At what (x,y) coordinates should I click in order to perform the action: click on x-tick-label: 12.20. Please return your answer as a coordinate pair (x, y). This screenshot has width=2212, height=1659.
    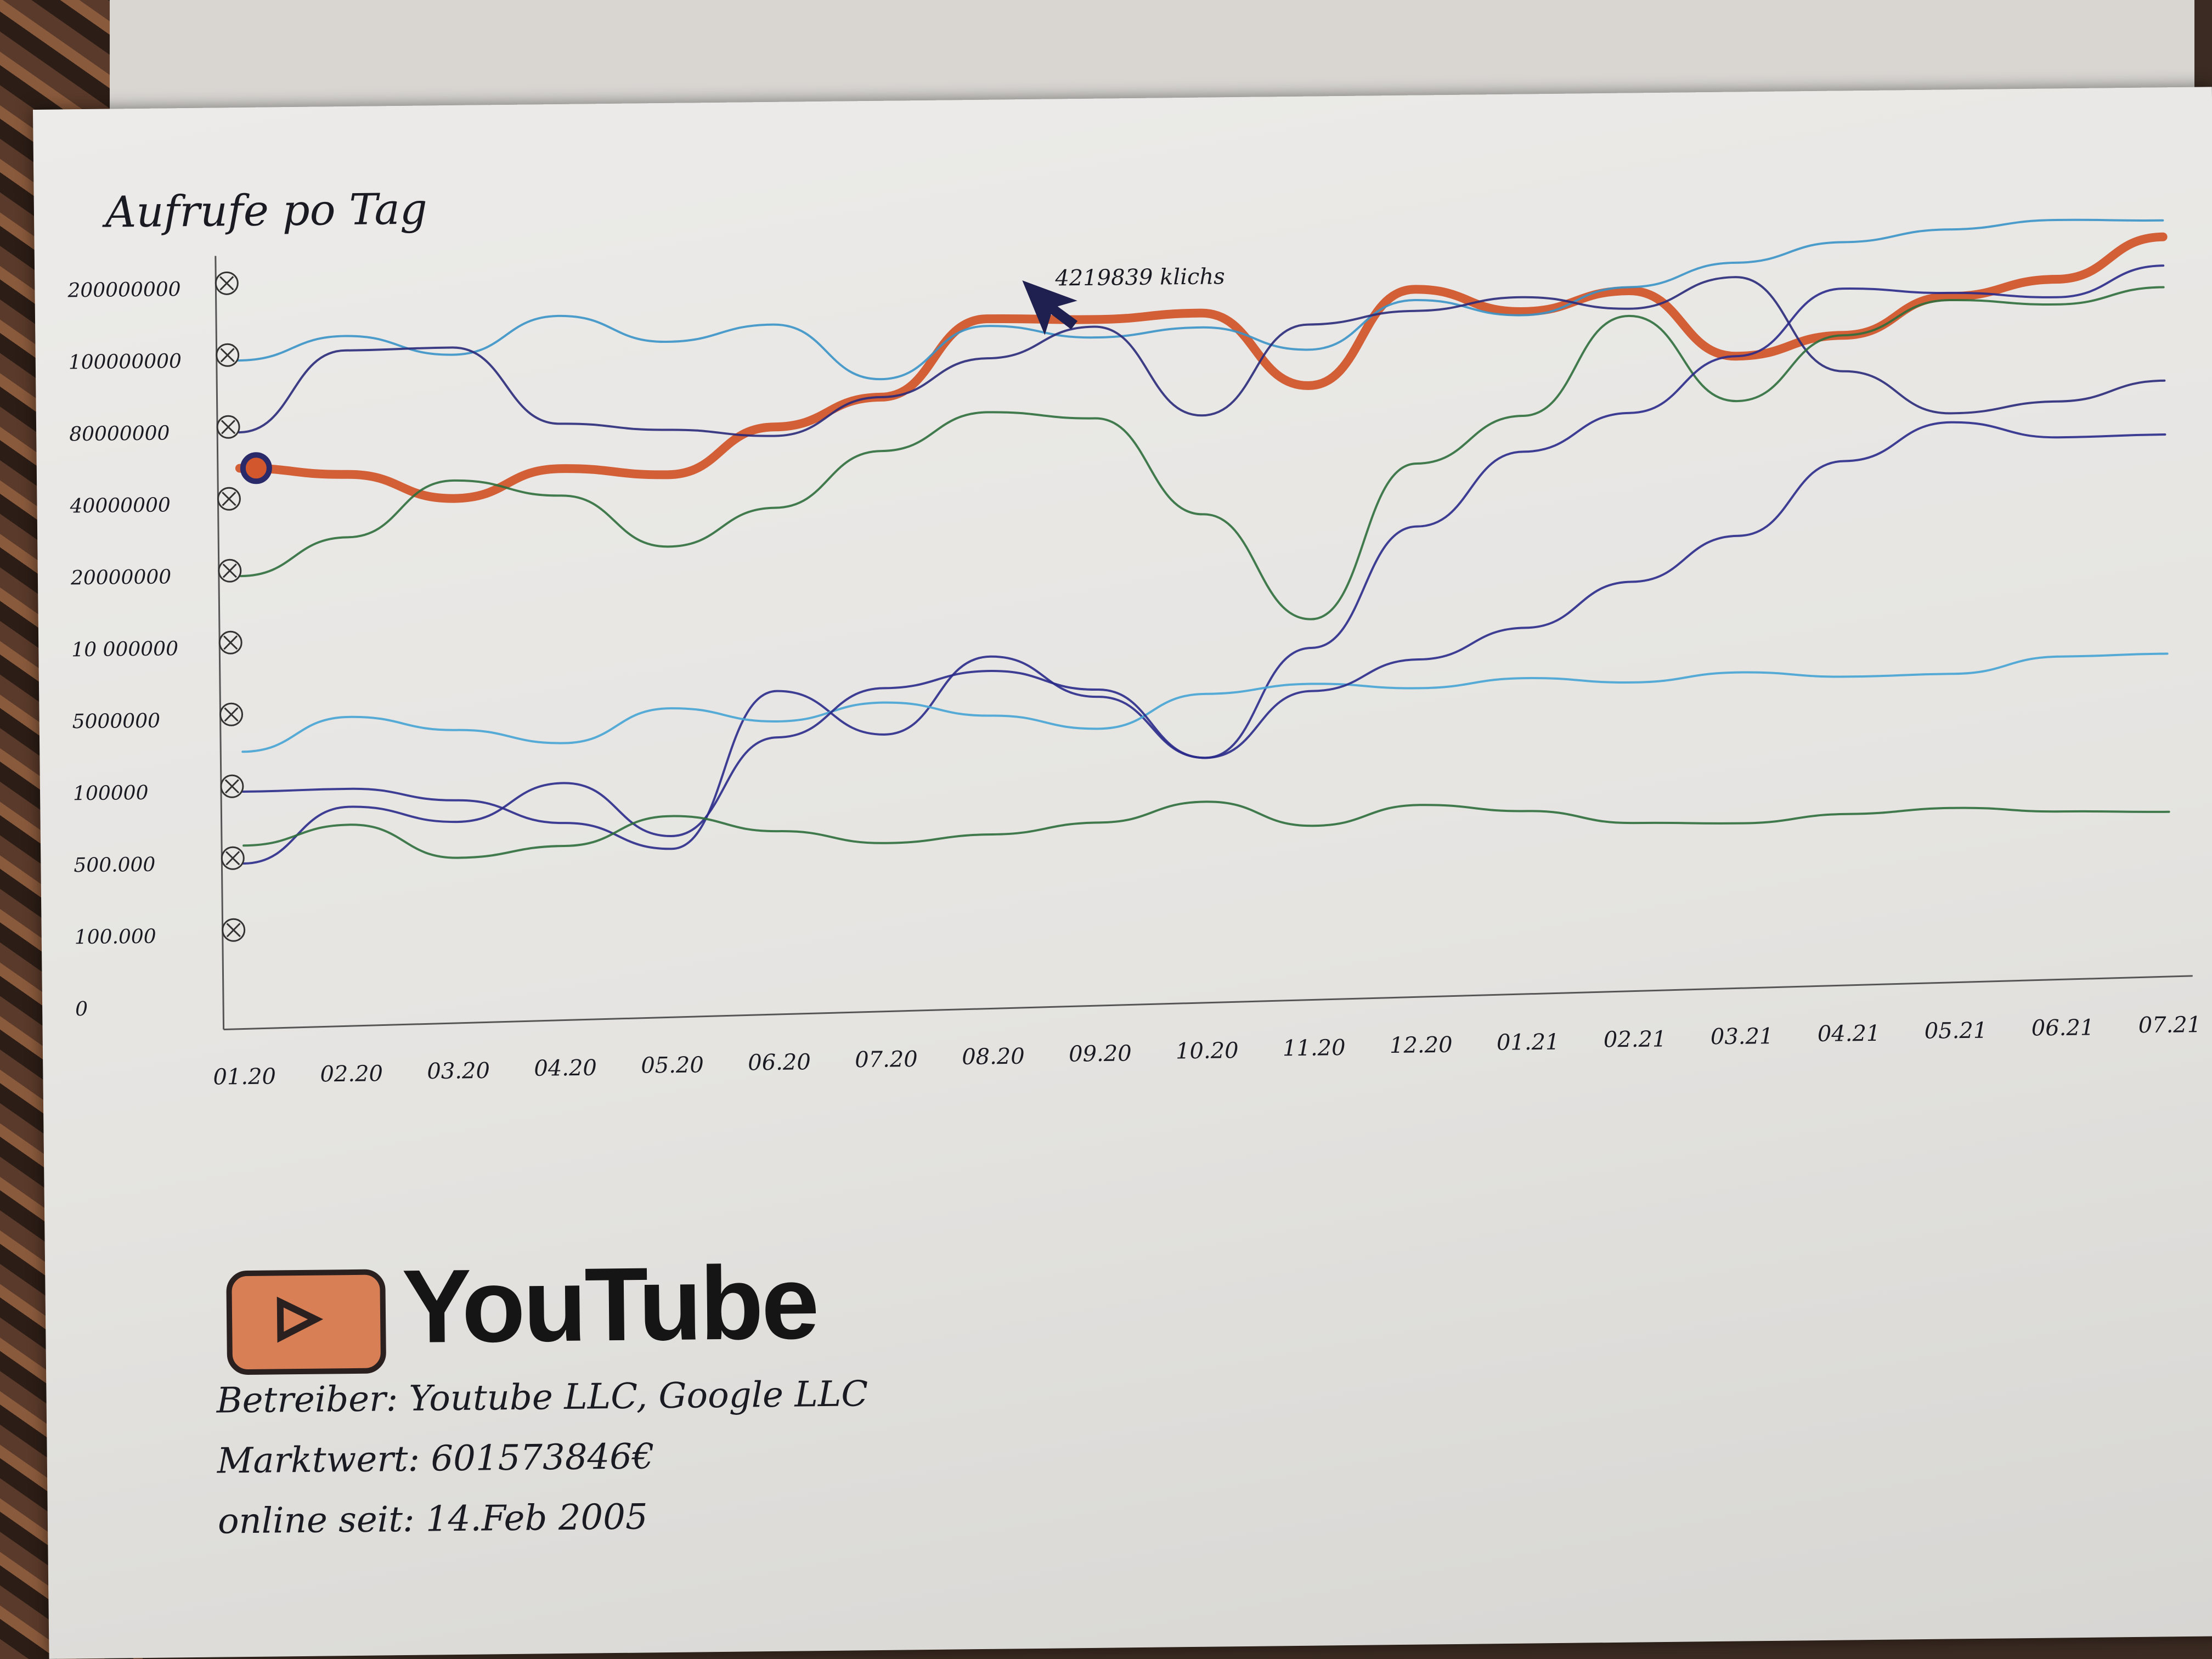
    Looking at the image, I should click on (1421, 1045).